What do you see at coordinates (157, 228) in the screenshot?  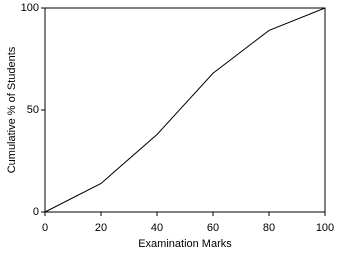 I see `x-tick-label: 40` at bounding box center [157, 228].